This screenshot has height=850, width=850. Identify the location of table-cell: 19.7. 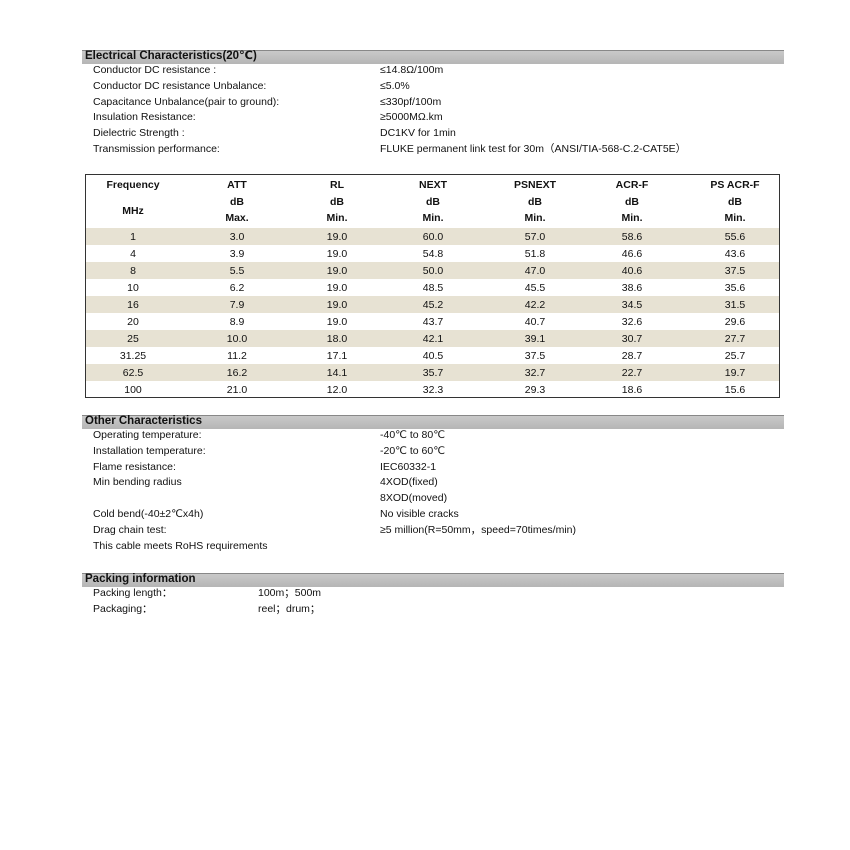
(735, 373).